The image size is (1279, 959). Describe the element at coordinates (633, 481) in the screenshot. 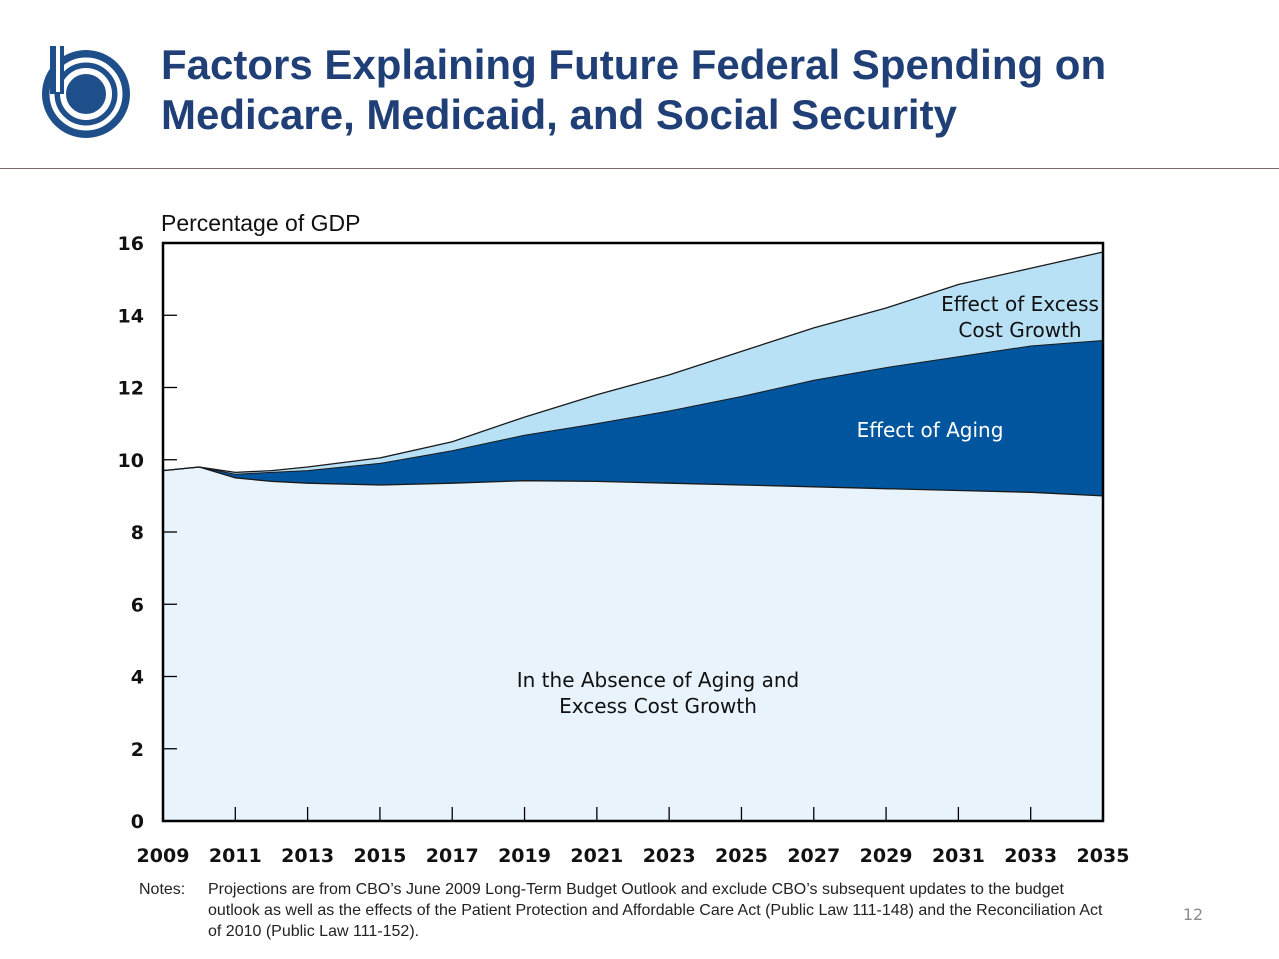

I see `line-baseline` at that location.